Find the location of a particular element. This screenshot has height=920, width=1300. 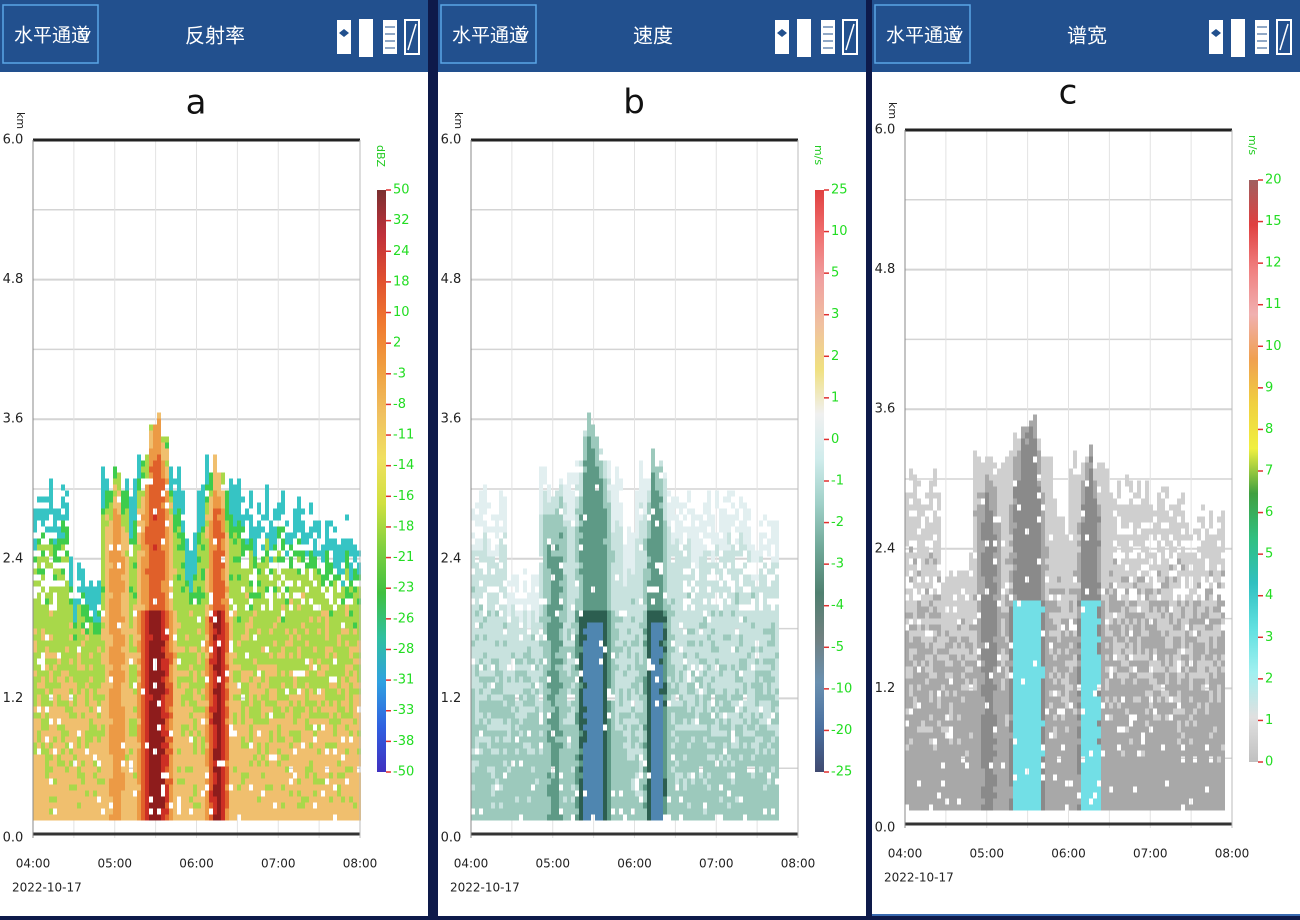

product-title: 反射率 is located at coordinates (215, 36).